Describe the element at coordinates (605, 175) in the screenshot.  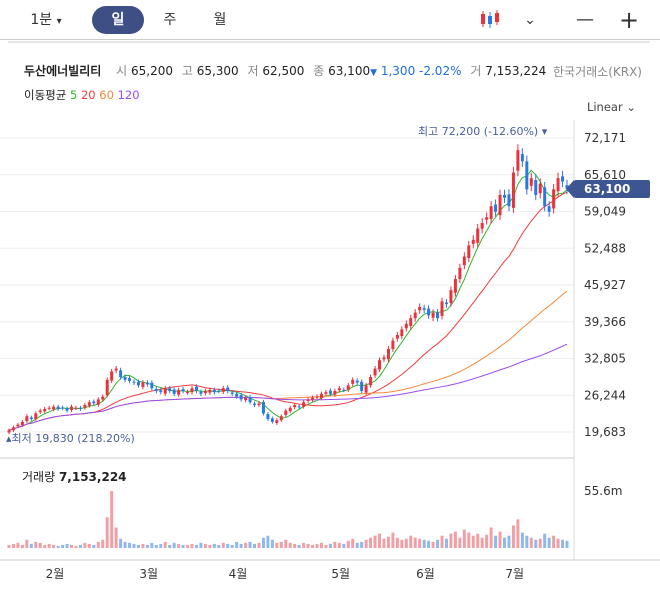
I see `y-tick-label: 65,610` at that location.